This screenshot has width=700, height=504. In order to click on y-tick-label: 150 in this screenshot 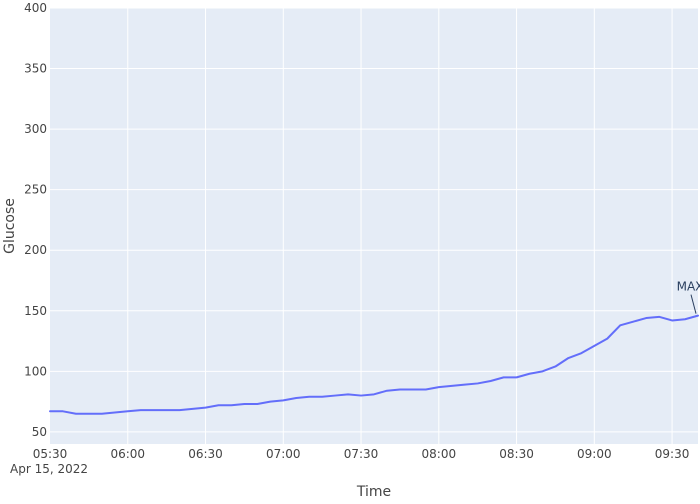, I will do `click(35, 311)`.